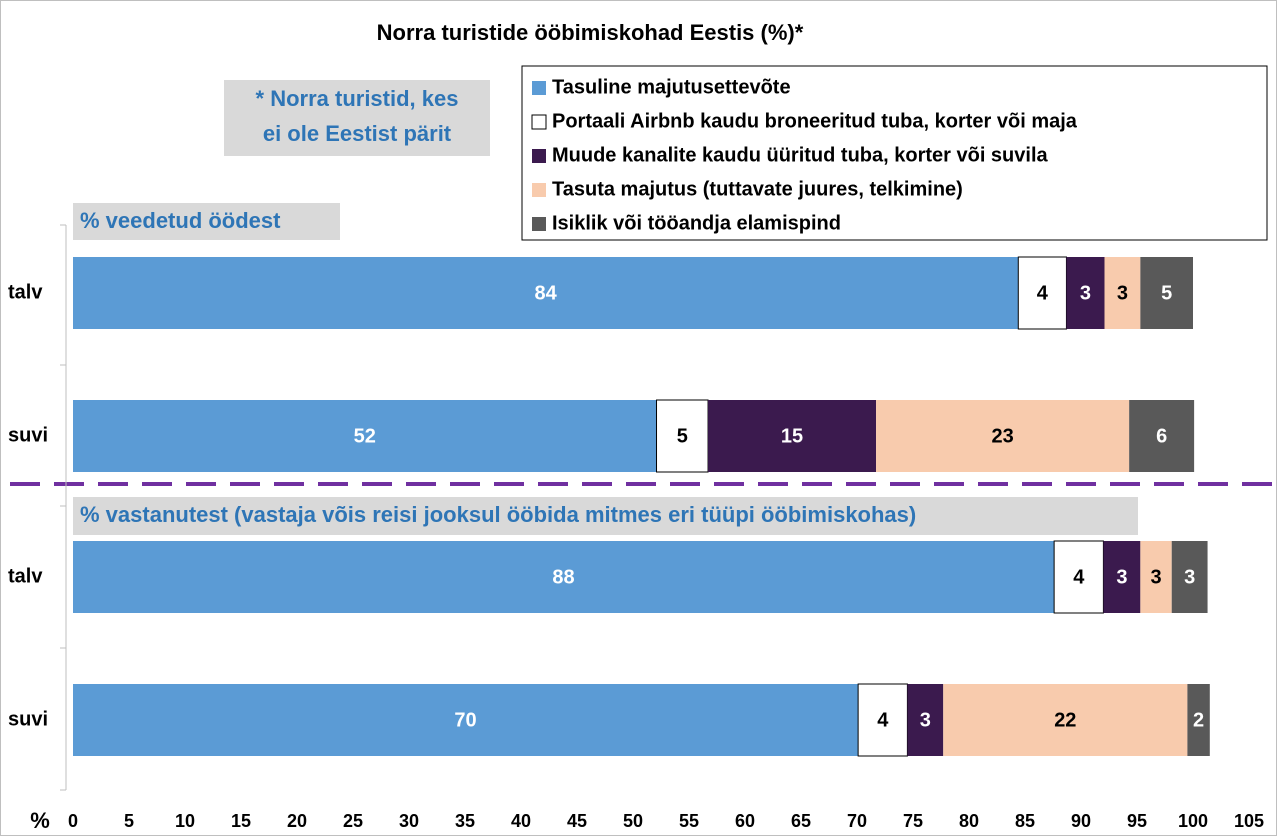  I want to click on x-tick-label: 90, so click(1081, 821).